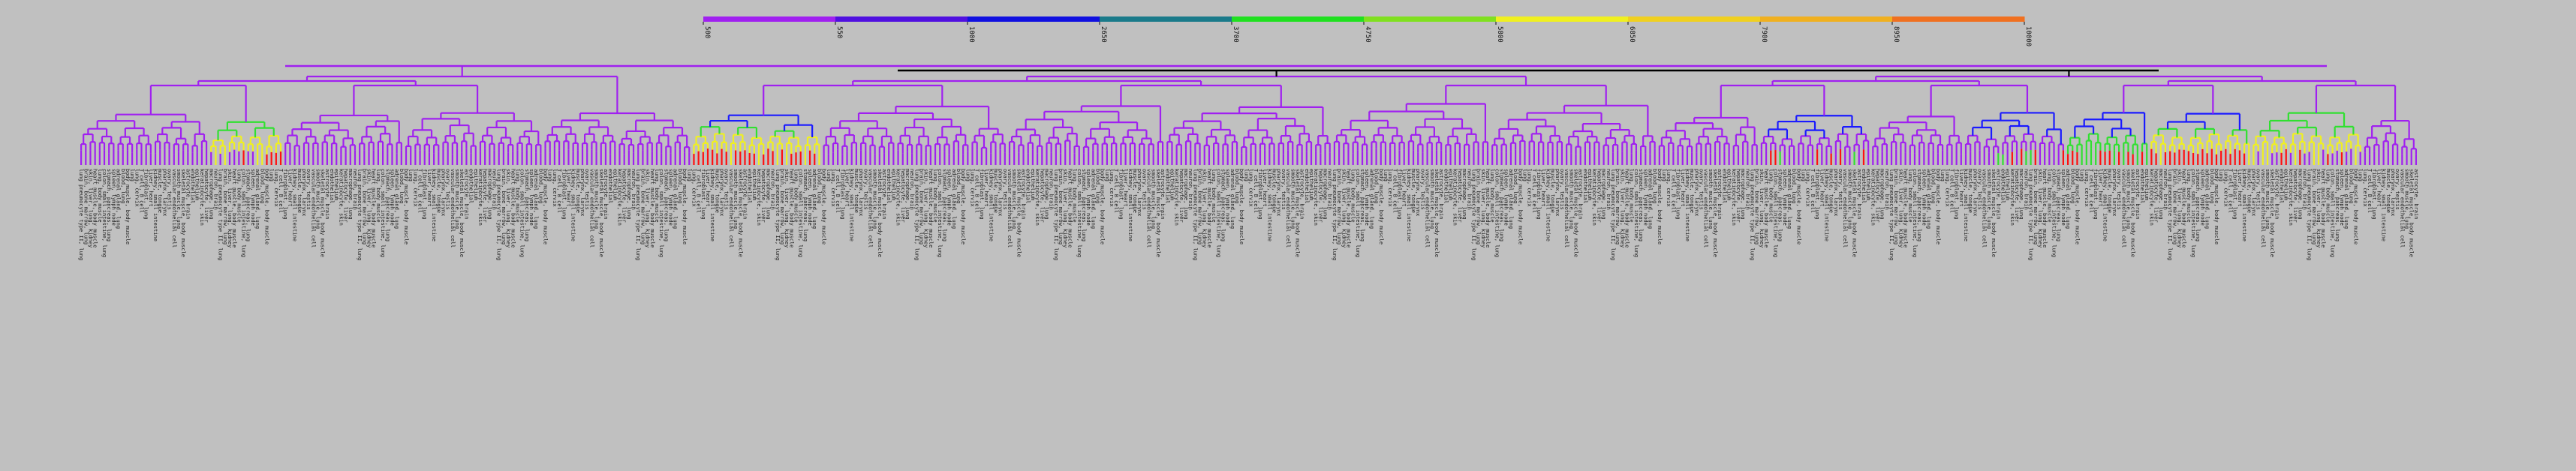 The width and height of the screenshot is (2576, 471). I want to click on leaf-label: brain, bone marrow, lung, so click(1200, 206).